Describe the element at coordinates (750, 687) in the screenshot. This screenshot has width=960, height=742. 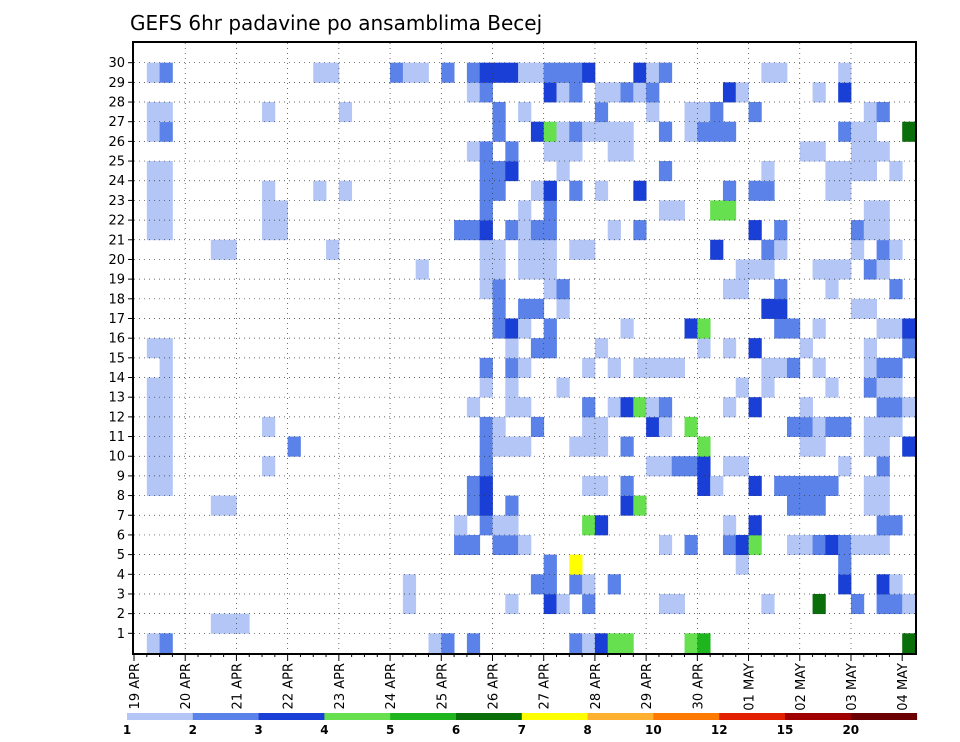
I see `x-tick-label: 01 MAY` at that location.